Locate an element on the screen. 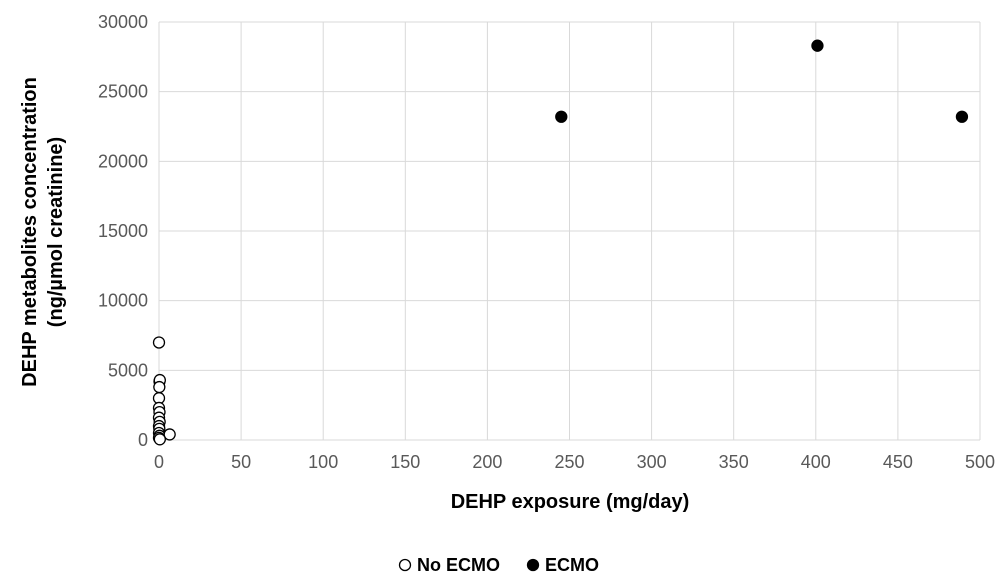  x-tick-label: 50 is located at coordinates (241, 462).